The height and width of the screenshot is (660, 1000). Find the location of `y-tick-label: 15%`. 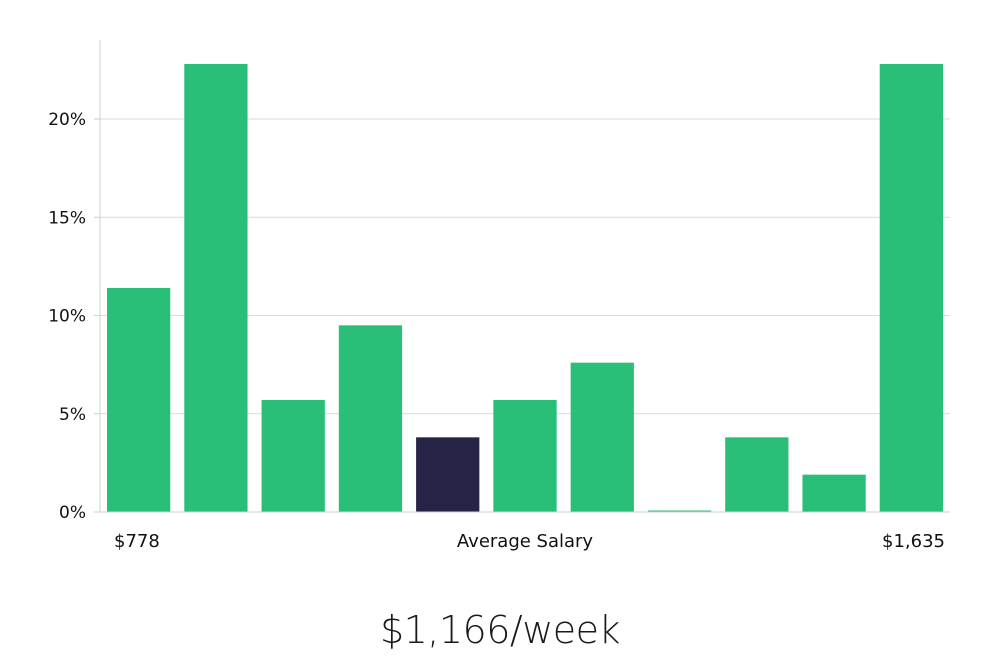

y-tick-label: 15% is located at coordinates (67, 218).